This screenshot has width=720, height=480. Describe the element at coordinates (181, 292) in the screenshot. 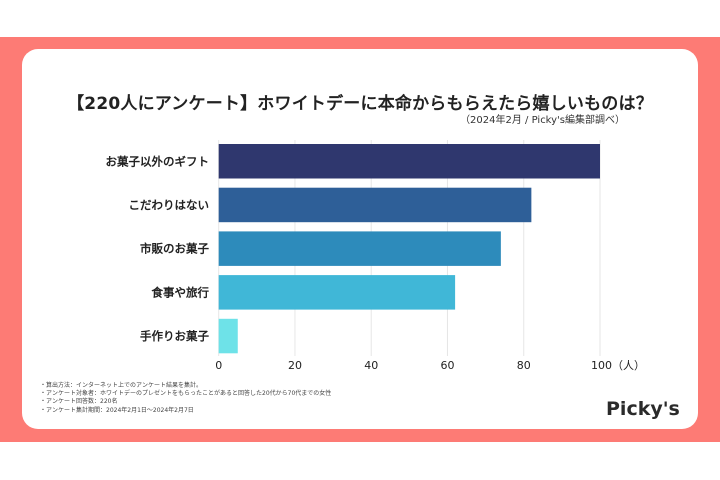

I see `category-label: 食事や旅行` at that location.